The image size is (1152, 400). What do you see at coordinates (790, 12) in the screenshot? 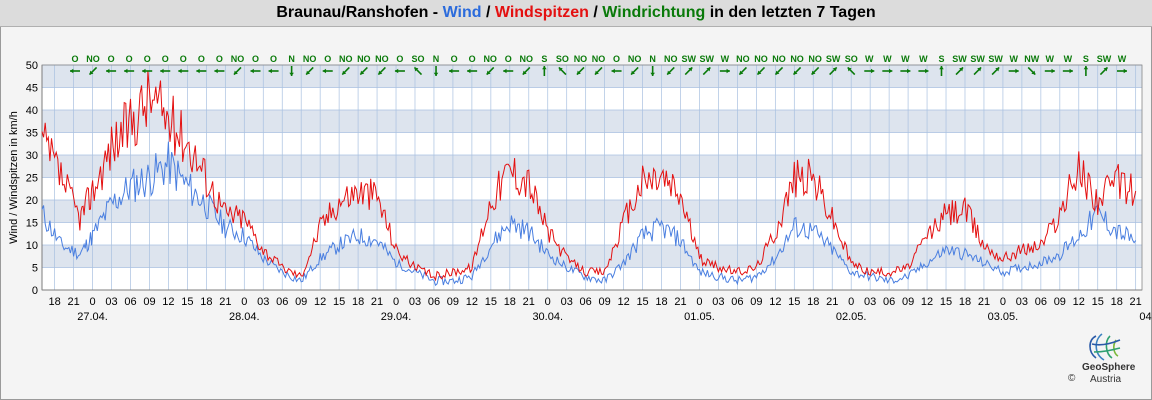
I see `title-tail: in den letzten 7 Tagen` at bounding box center [790, 12].